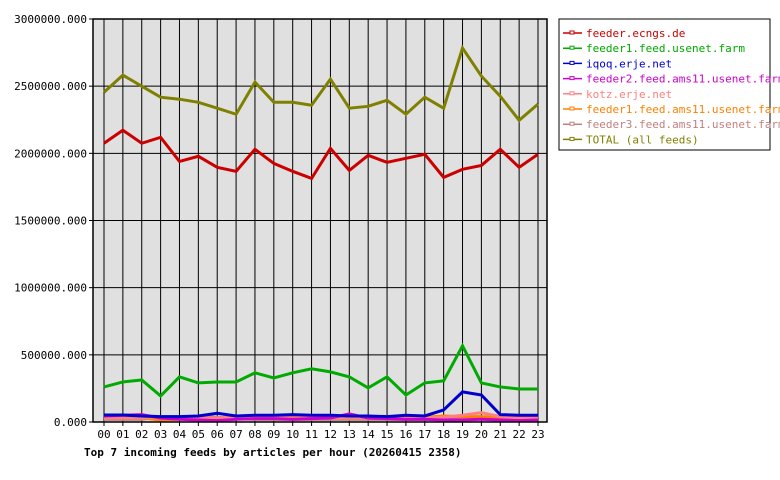  I want to click on x-tick-label: 21, so click(500, 434).